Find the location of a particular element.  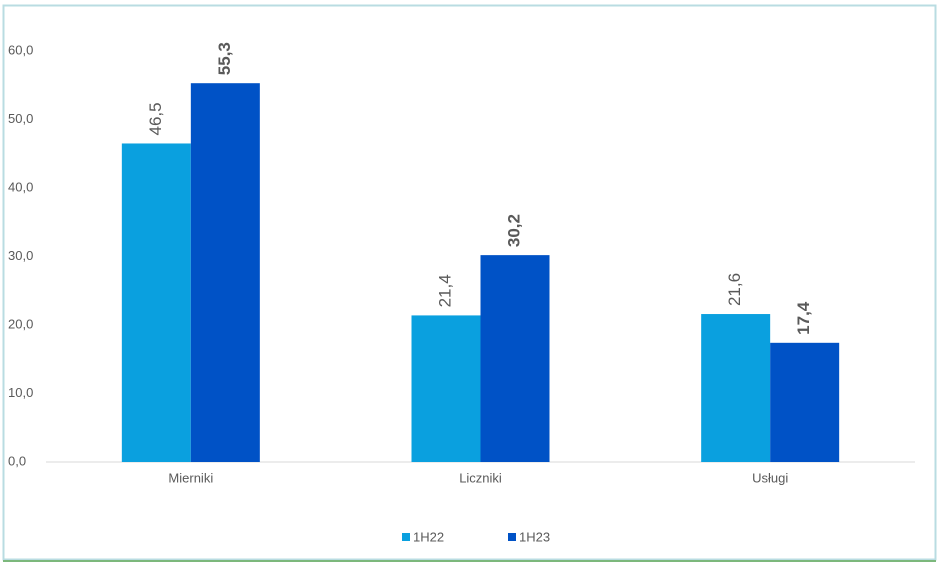

y-tick-label: 30,0 is located at coordinates (20, 255).